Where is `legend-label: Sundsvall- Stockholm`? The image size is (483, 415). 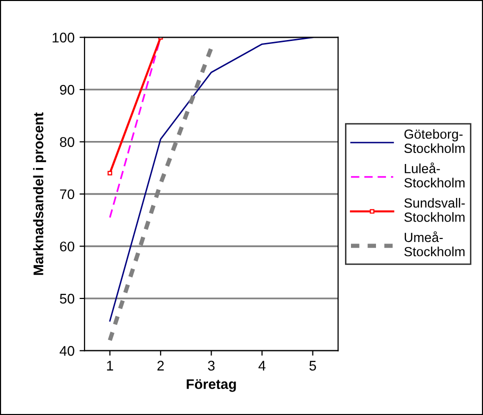 legend-label: Sundsvall- Stockholm is located at coordinates (434, 210).